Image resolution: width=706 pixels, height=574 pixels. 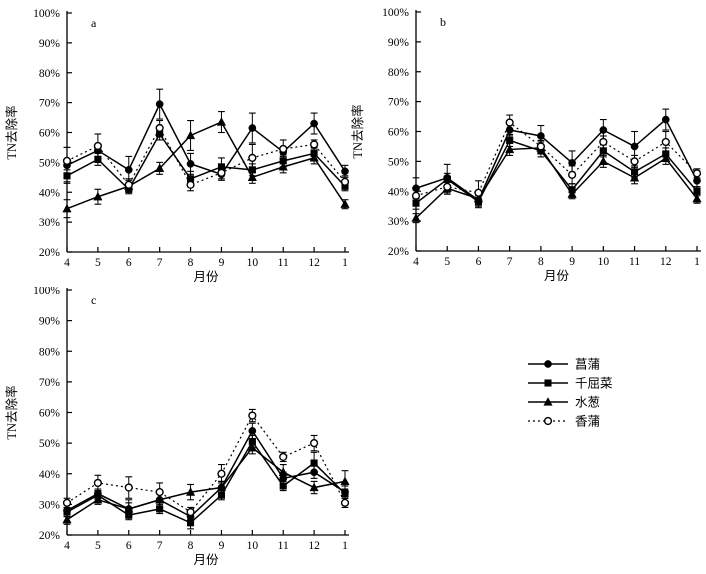 I want to click on x-axis-title: 月份, so click(x=206, y=560).